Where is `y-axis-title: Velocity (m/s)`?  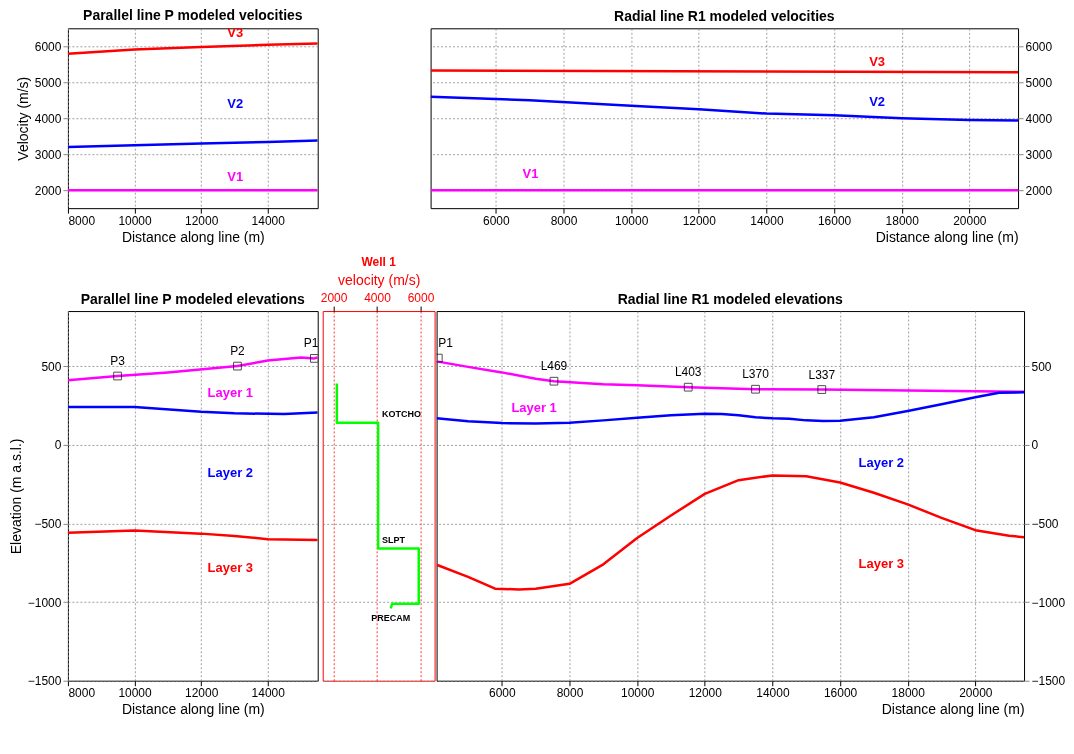 y-axis-title: Velocity (m/s) is located at coordinates (22, 118).